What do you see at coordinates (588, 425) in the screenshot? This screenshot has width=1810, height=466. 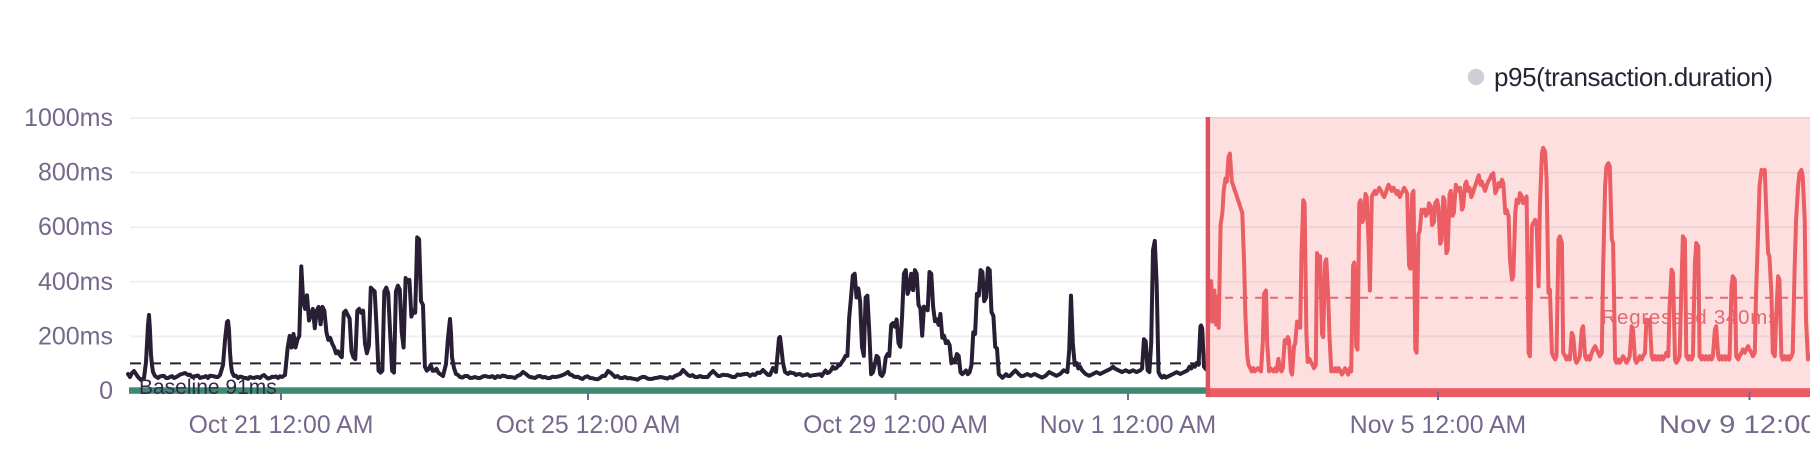 I see `svg-text: Oct 25 12:00 AM` at bounding box center [588, 425].